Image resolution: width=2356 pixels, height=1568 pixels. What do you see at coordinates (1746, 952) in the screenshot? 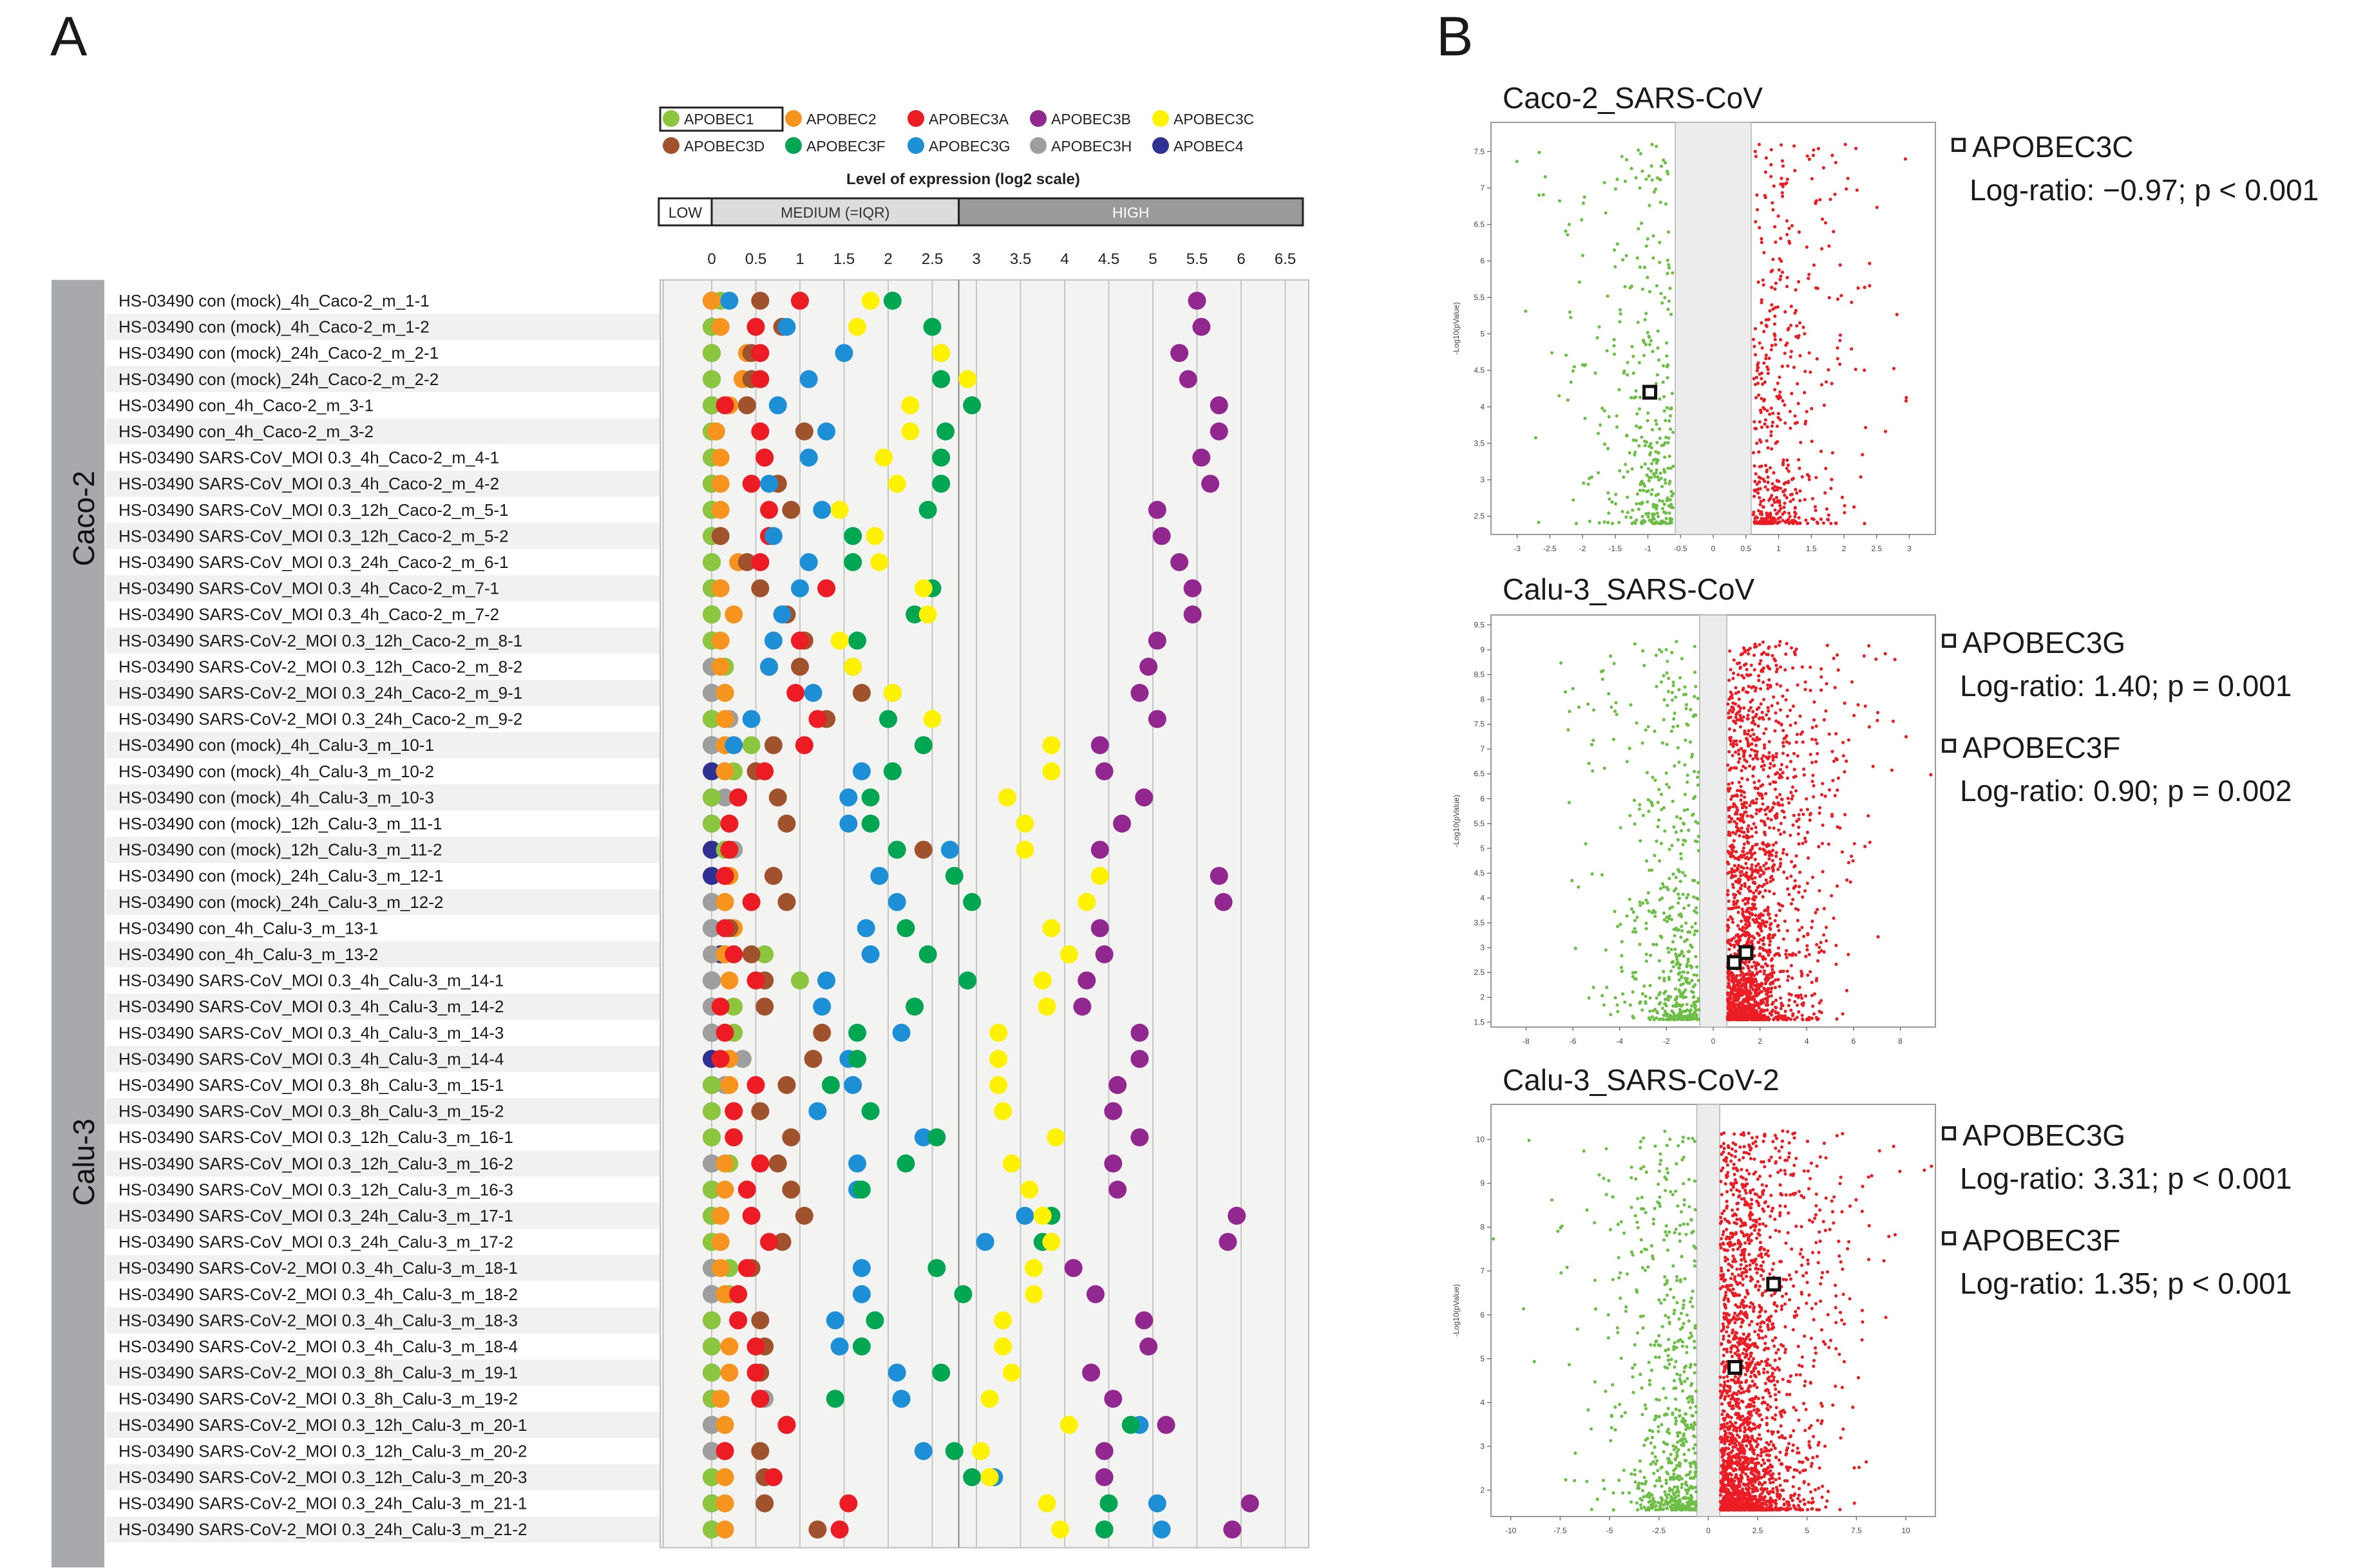
I see `highlighted-gene-marker` at bounding box center [1746, 952].